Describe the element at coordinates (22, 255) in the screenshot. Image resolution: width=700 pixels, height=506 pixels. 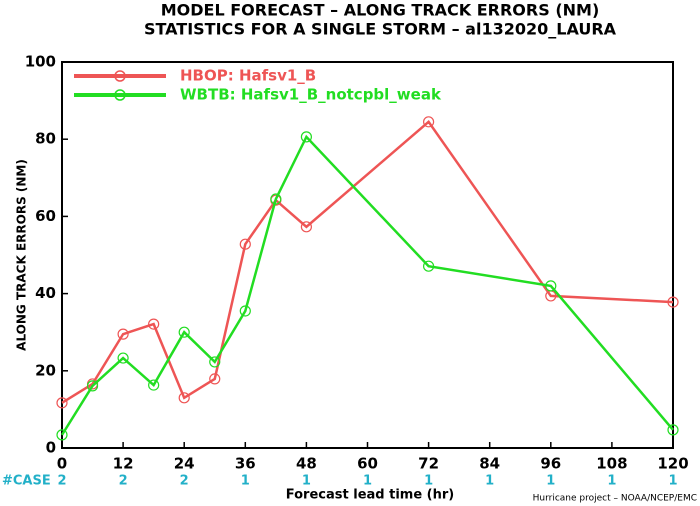
I see `y-axis-label: ALONG TRACK ERRORS (NM)` at that location.